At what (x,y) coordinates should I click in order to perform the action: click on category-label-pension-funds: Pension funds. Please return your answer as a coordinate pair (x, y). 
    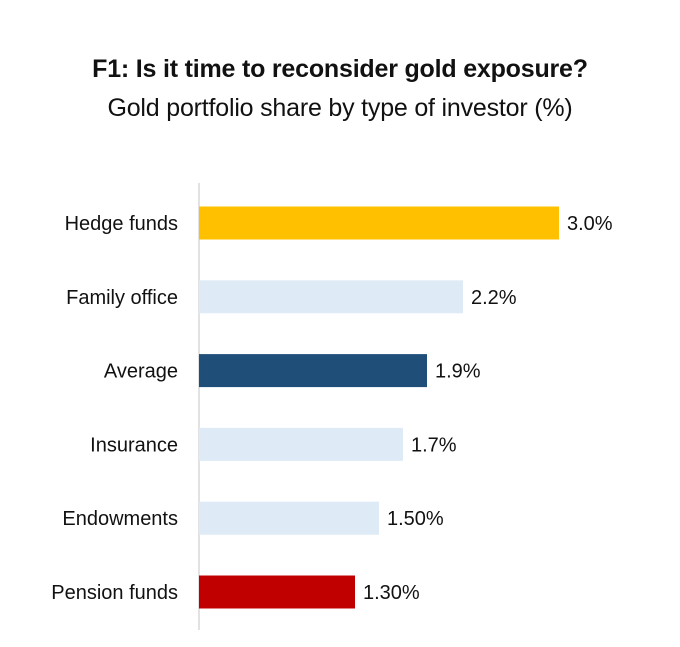
    Looking at the image, I should click on (114, 593).